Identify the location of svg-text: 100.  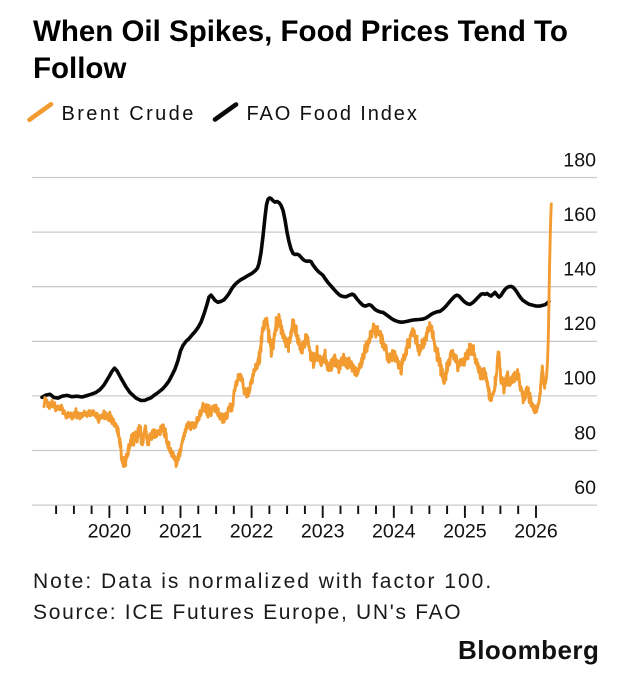
(579, 379).